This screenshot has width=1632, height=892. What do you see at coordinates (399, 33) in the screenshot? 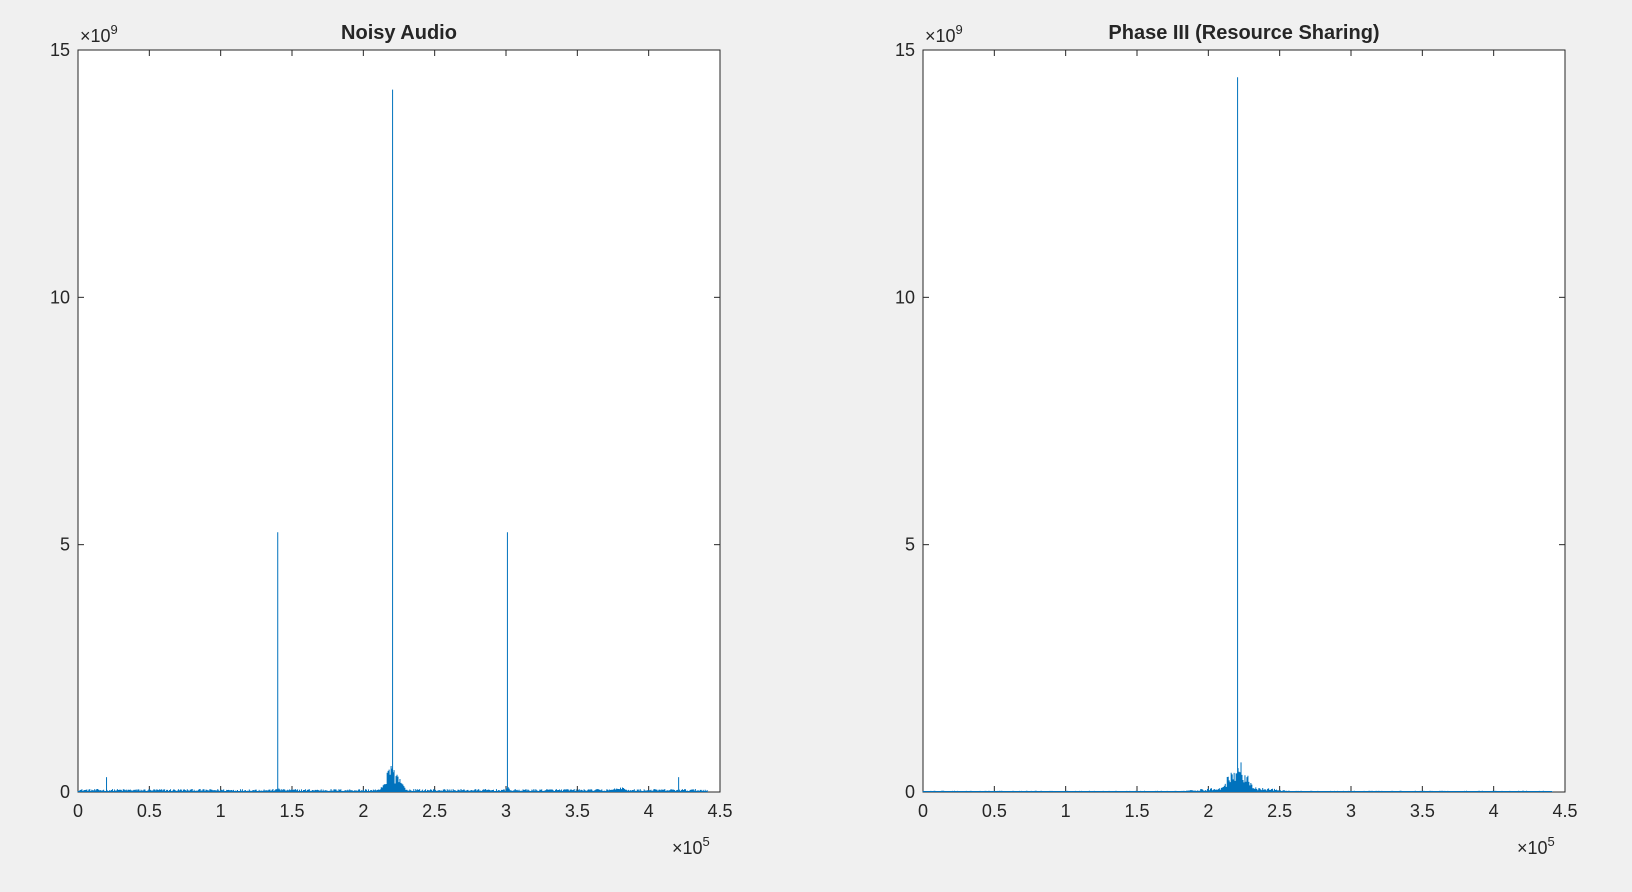
I see `chart-title: Noisy Audio` at bounding box center [399, 33].